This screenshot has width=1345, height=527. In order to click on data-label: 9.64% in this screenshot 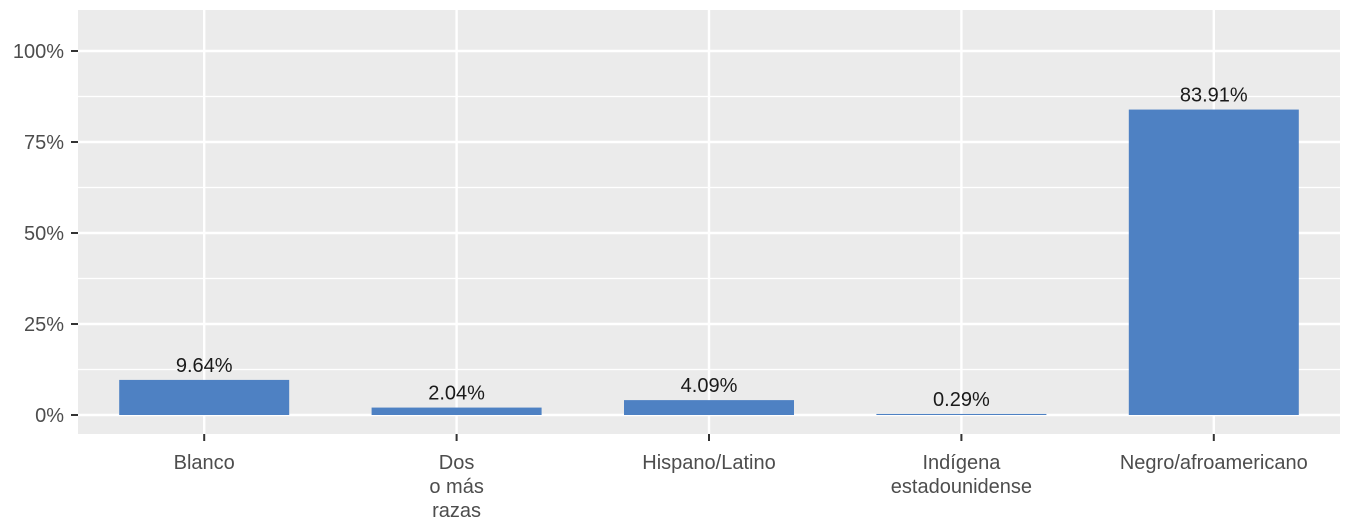, I will do `click(204, 366)`.